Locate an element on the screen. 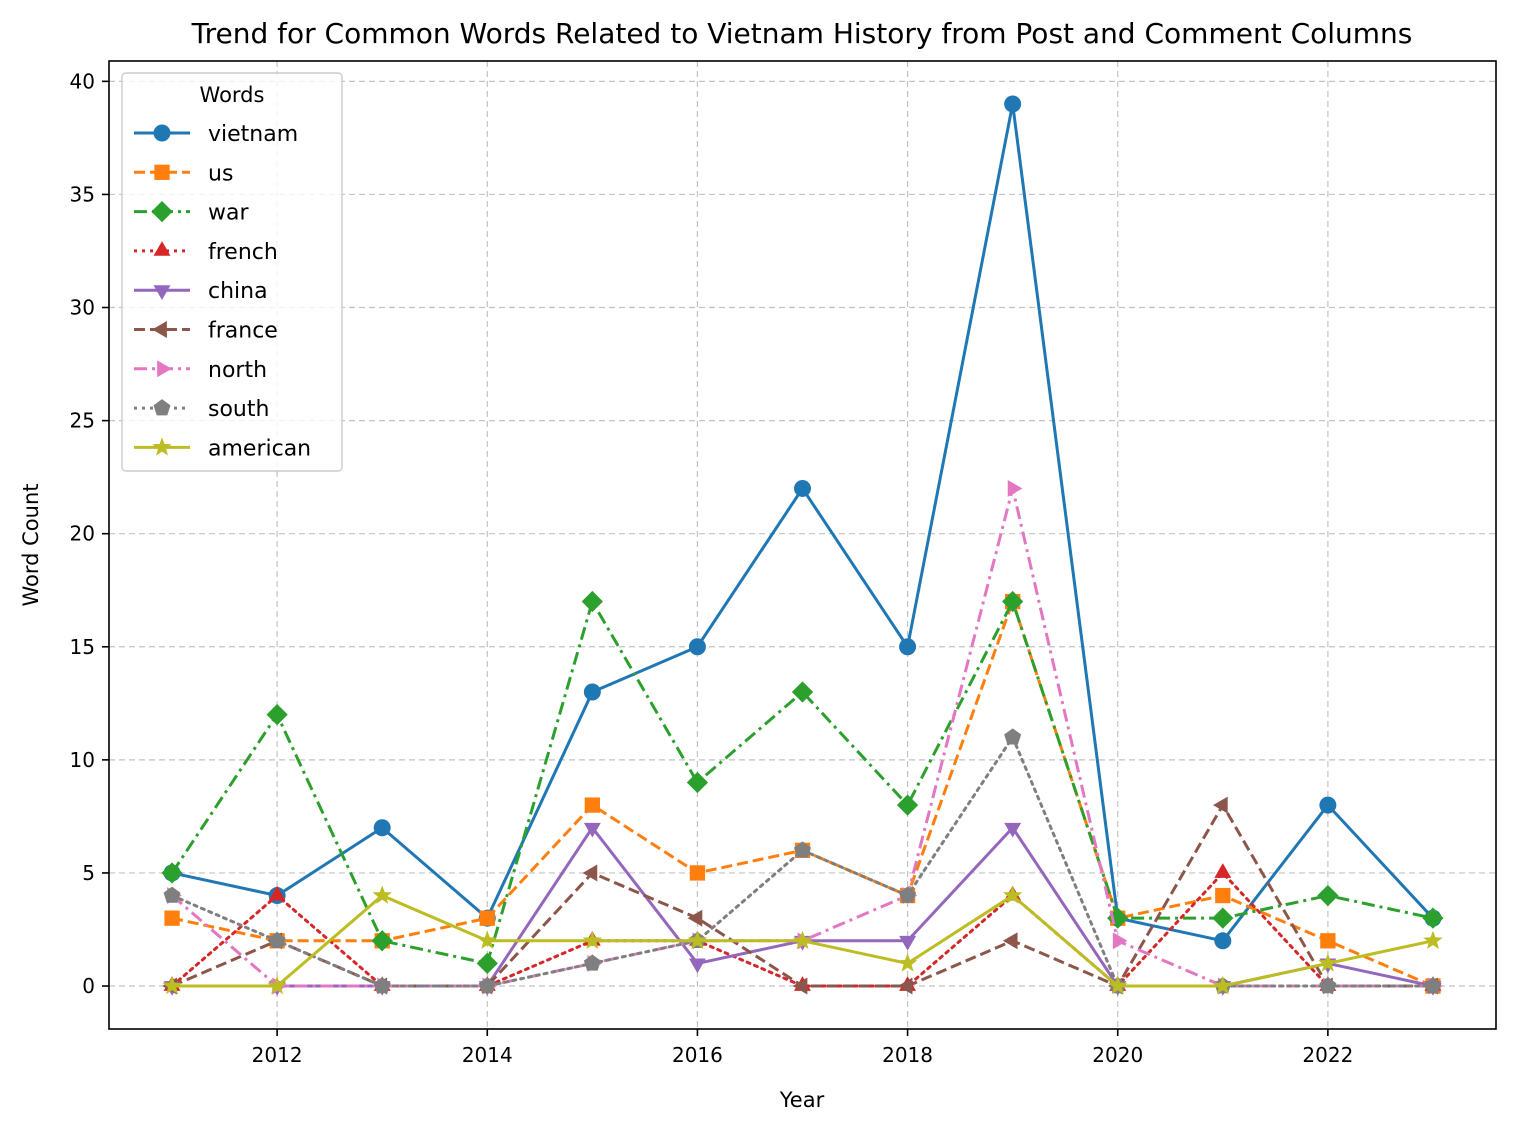 This screenshot has height=1132, width=1519. x-tick-label: 2022 is located at coordinates (1327, 1055).